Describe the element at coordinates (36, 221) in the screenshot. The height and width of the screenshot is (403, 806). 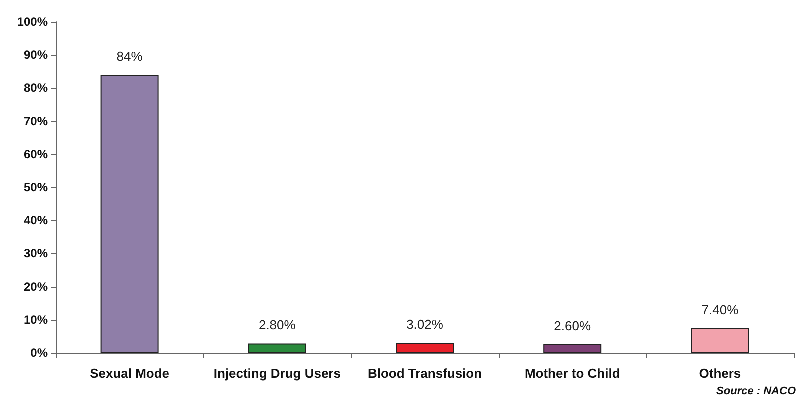
I see `y-tick-label: 40%` at that location.